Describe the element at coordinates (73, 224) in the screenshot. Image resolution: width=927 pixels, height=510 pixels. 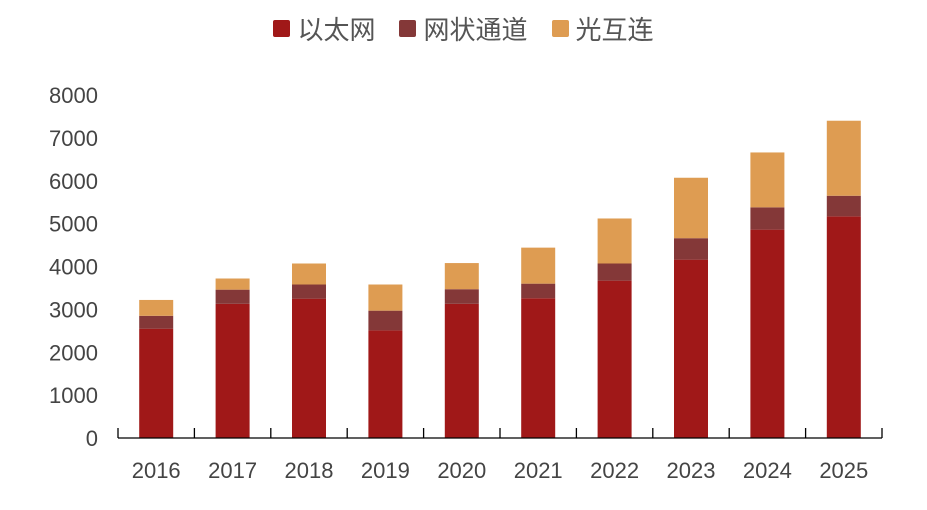
I see `y-tick-label: 5000` at that location.